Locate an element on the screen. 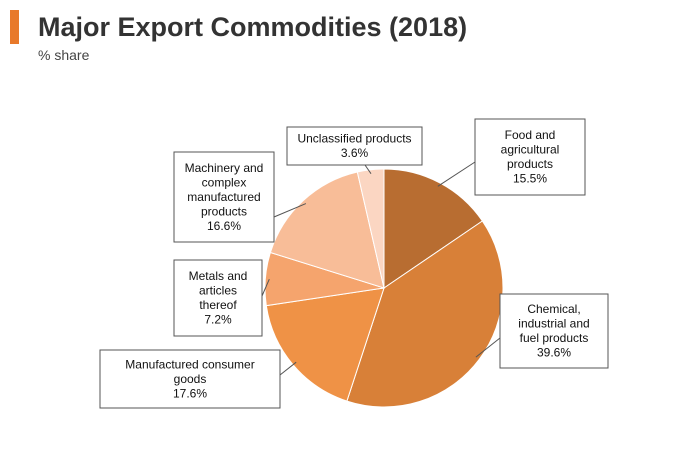 This screenshot has width=700, height=450. slice-category-label: articles is located at coordinates (218, 291).